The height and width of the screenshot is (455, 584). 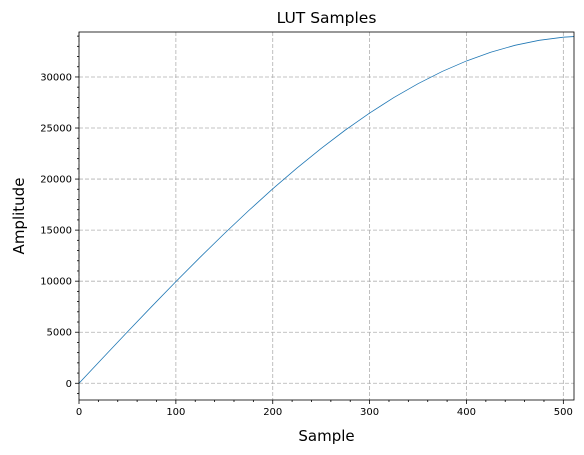 What do you see at coordinates (69, 384) in the screenshot?
I see `y-tick-label: 0` at bounding box center [69, 384].